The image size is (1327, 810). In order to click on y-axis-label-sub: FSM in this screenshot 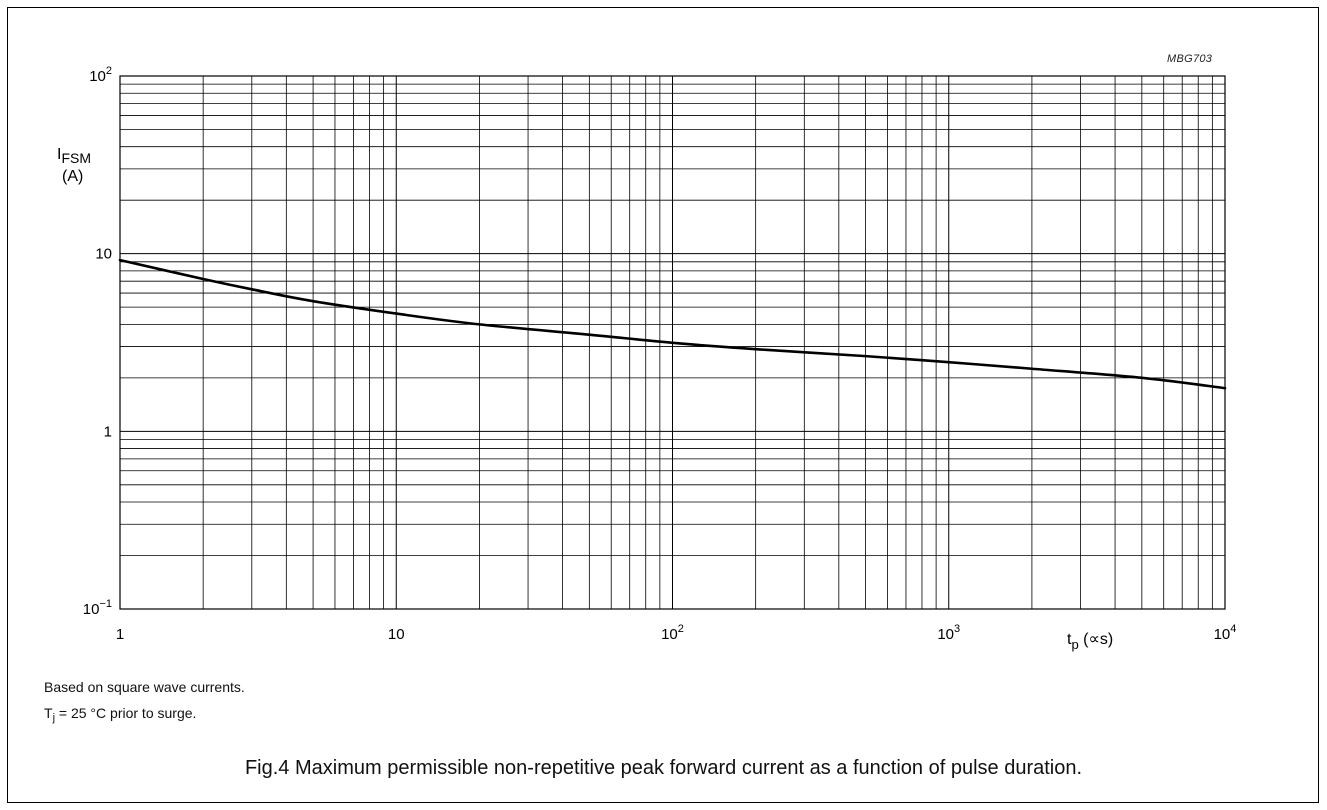, I will do `click(76, 158)`.